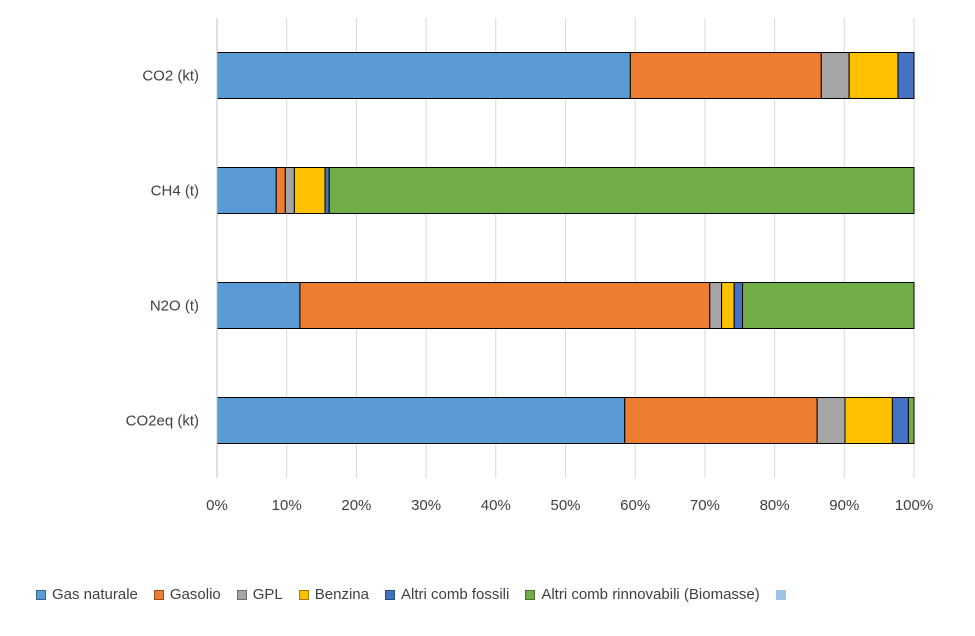 This screenshot has width=975, height=636. I want to click on x-tick-labels: 0% 10% 20% 30% 40% 50% 60% 70% 80% 90% 100%, so click(569, 505).